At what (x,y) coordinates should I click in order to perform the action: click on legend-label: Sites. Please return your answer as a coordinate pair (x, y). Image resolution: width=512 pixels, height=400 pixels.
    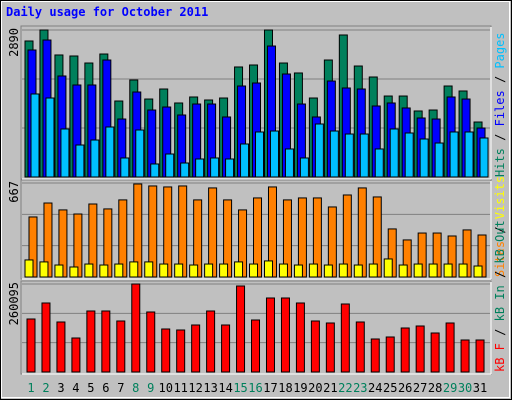
    Looking at the image, I should click on (500, 259).